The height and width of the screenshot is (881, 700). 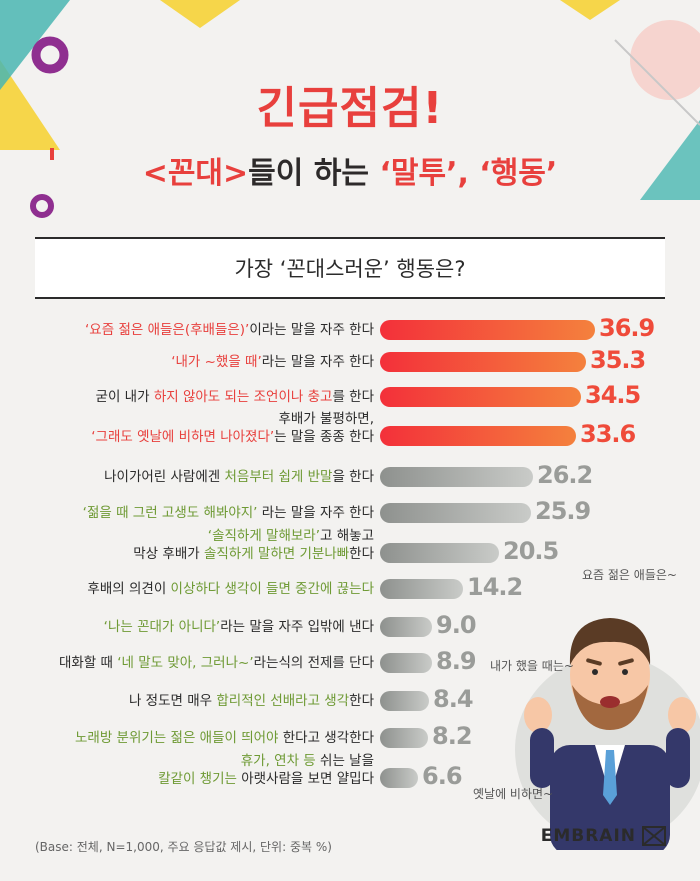 I want to click on subtitle-kkondae: <꼰대>, so click(x=195, y=173).